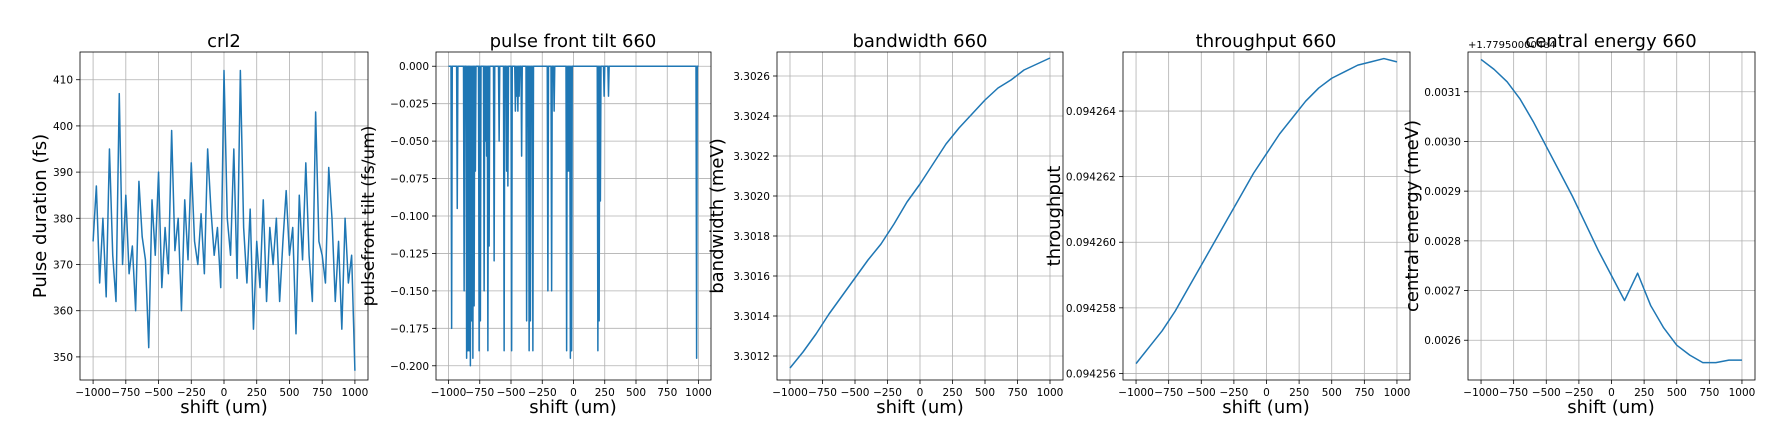 The image size is (1781, 432). Describe the element at coordinates (63, 266) in the screenshot. I see `y-tick-label: 370` at that location.